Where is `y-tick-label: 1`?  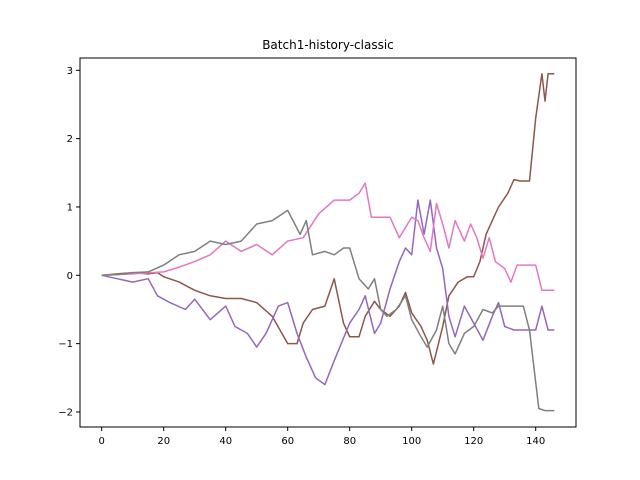 y-tick-label: 1 is located at coordinates (70, 207).